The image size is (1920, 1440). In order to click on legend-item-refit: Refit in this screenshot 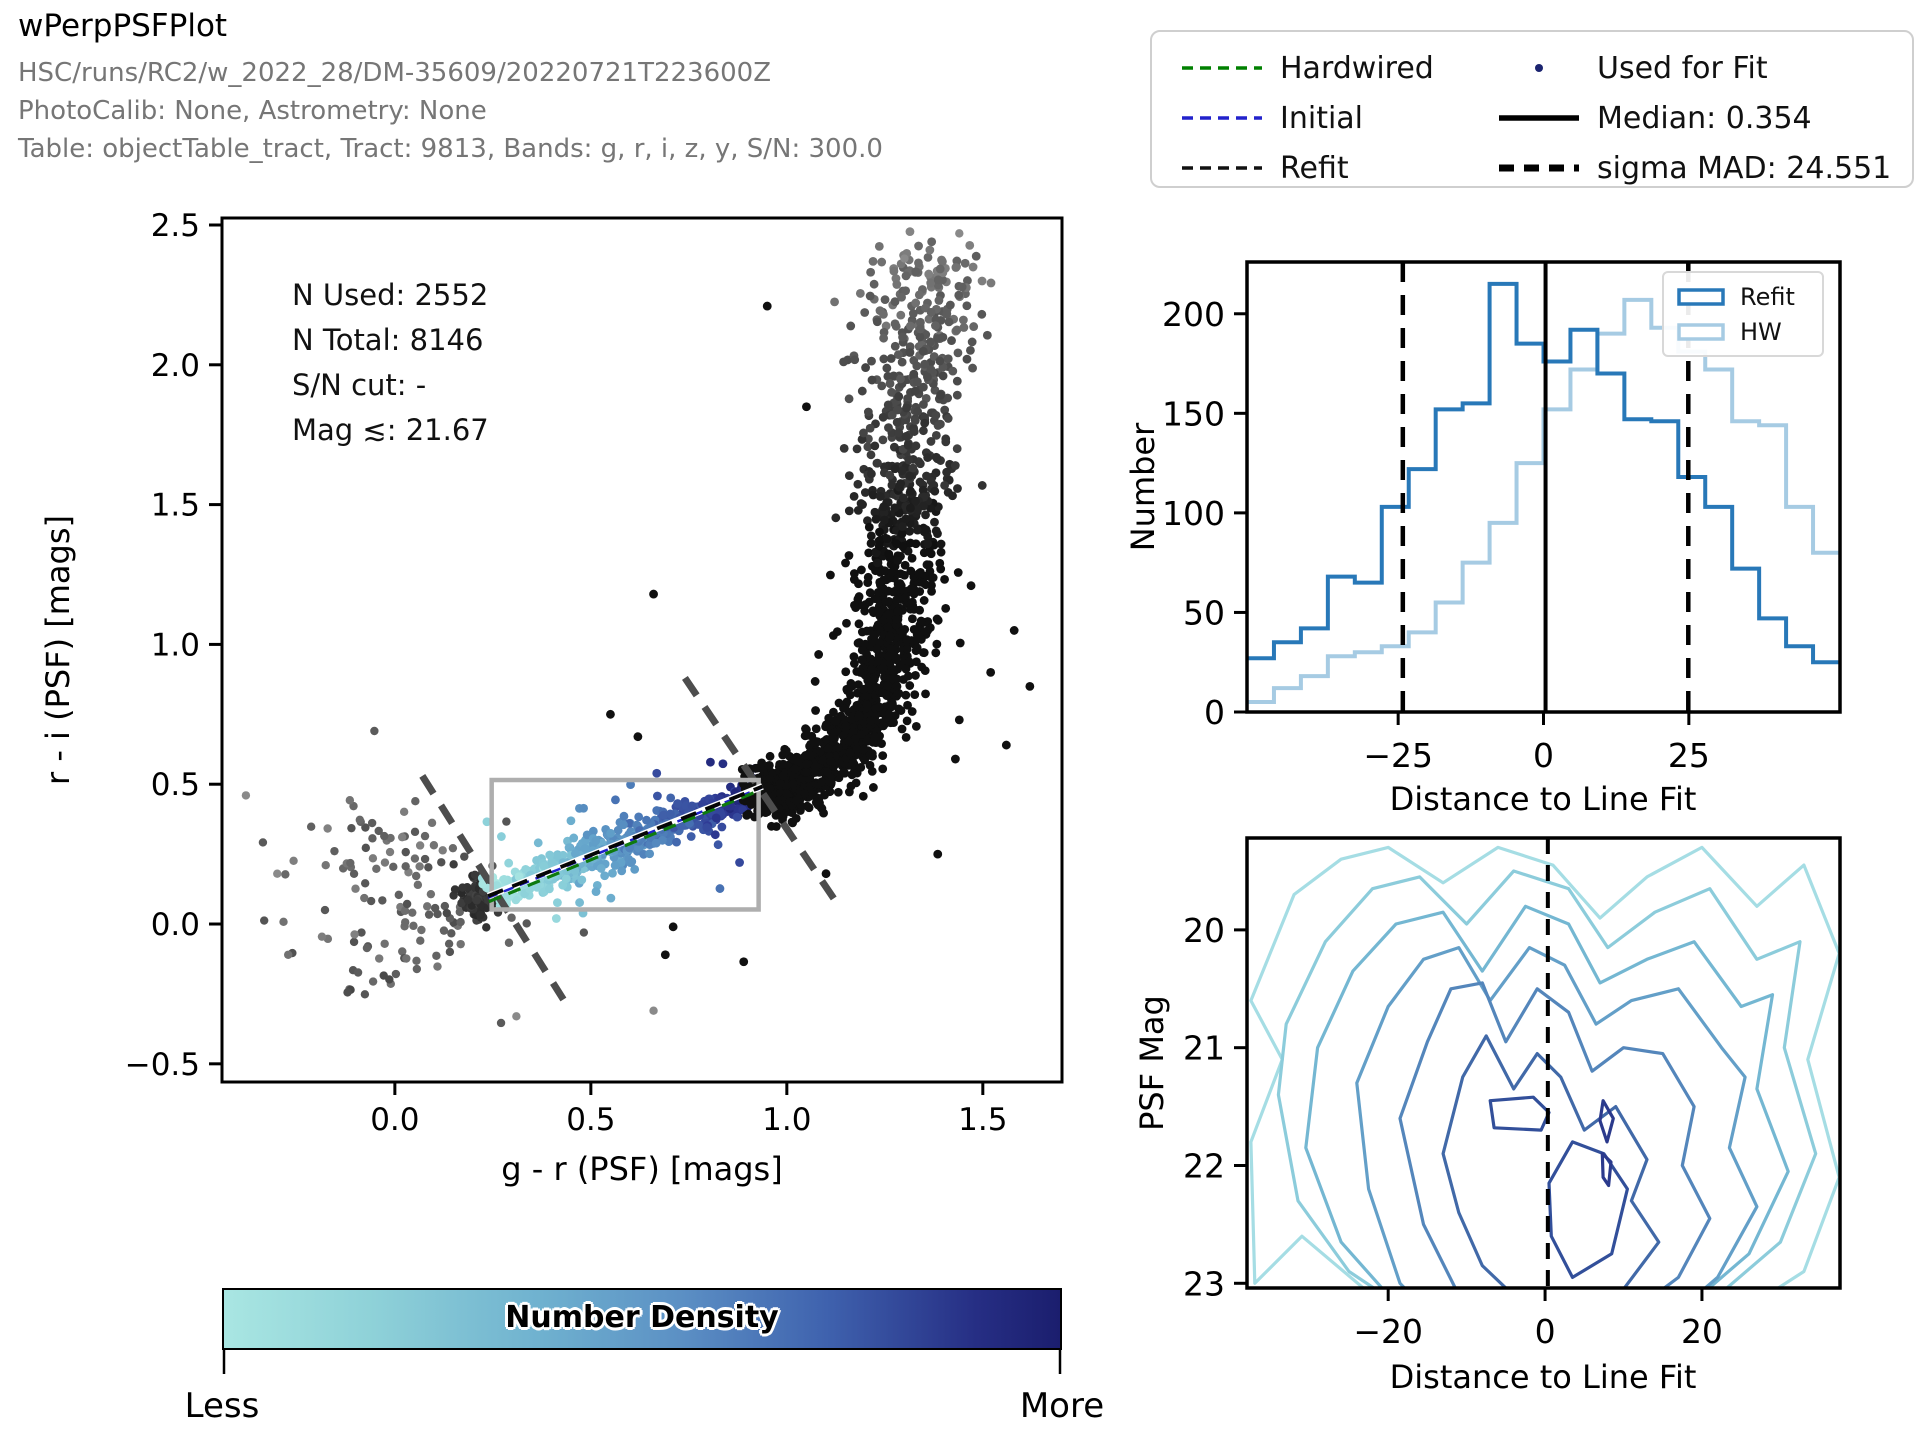, I will do `click(1264, 168)`.